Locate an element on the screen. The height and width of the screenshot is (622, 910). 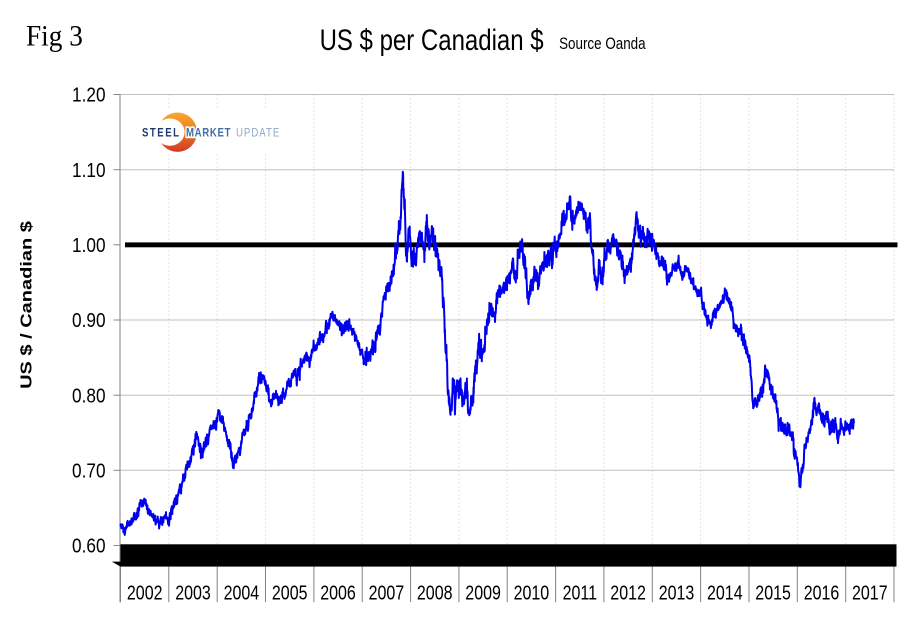
svg-text: 1.00 is located at coordinates (88, 245).